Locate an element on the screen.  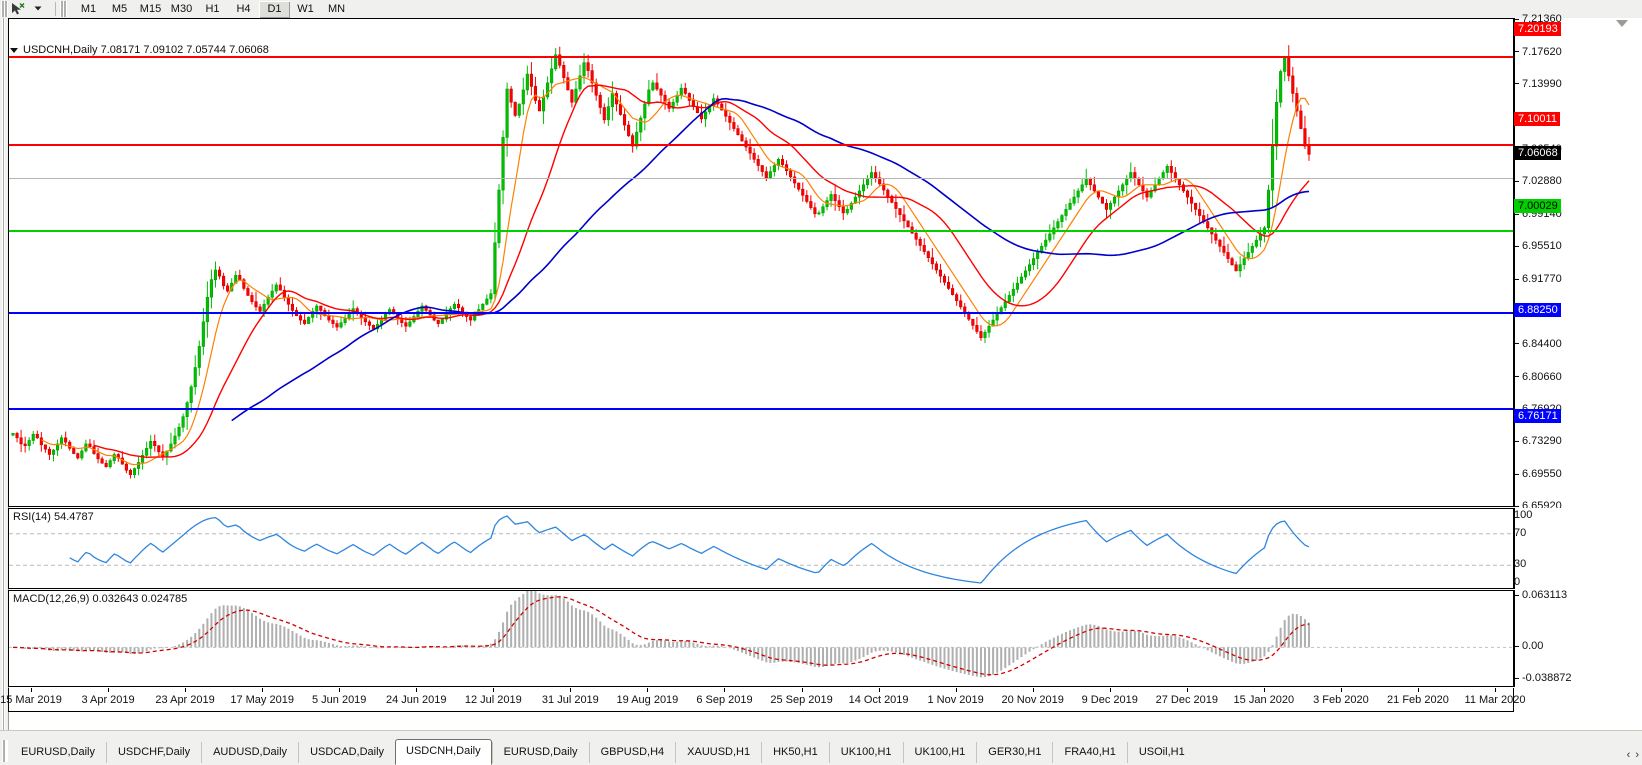
date-label: 9 Dec 2019 is located at coordinates (1109, 700).